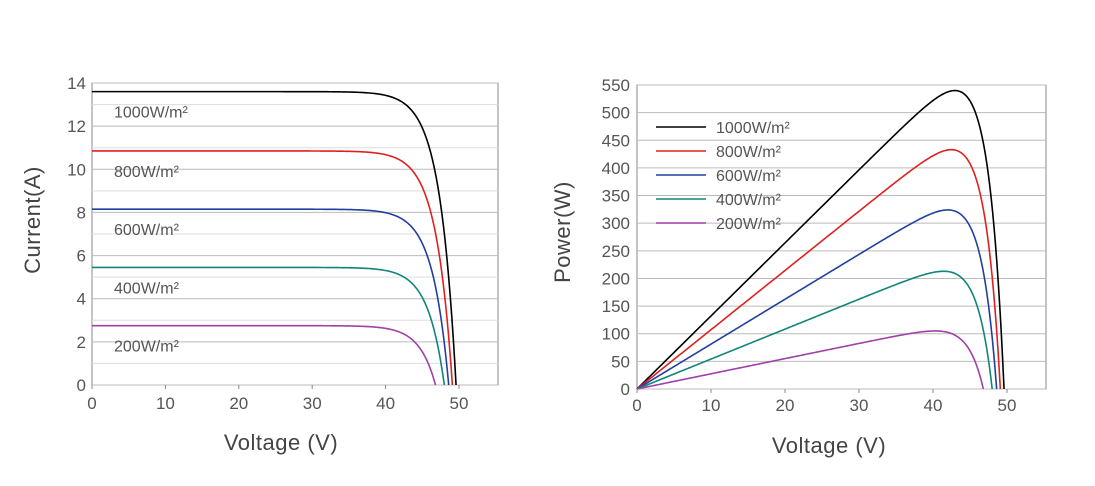 The width and height of the screenshot is (1095, 486). Describe the element at coordinates (281, 442) in the screenshot. I see `iv-x-axis-title: Voltage (V)` at that location.